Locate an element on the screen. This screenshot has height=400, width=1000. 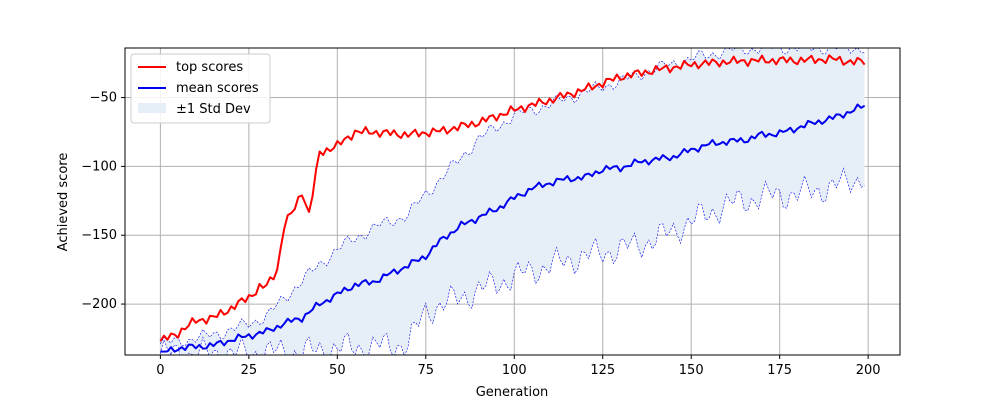
x-tick-label: 125 is located at coordinates (602, 370).